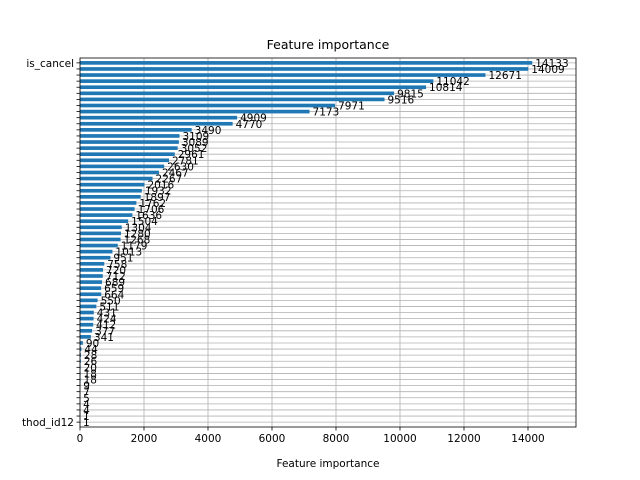 The width and height of the screenshot is (640, 480). What do you see at coordinates (452, 82) in the screenshot?
I see `data-label: 11042` at bounding box center [452, 82].